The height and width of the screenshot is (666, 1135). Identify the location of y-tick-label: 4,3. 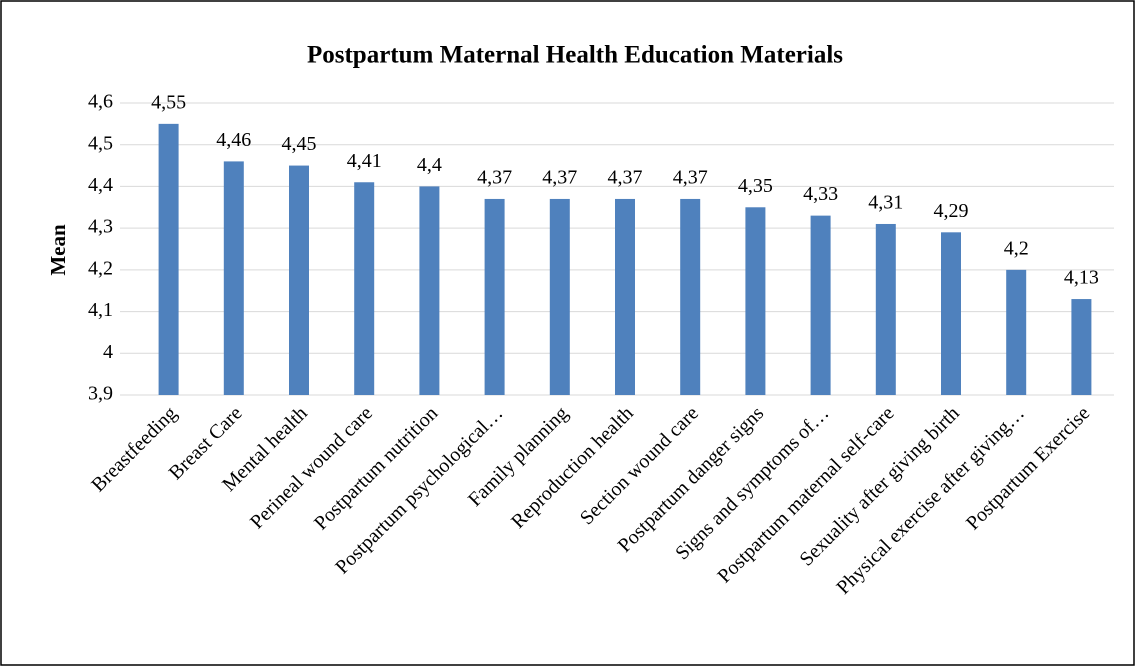
(100, 227).